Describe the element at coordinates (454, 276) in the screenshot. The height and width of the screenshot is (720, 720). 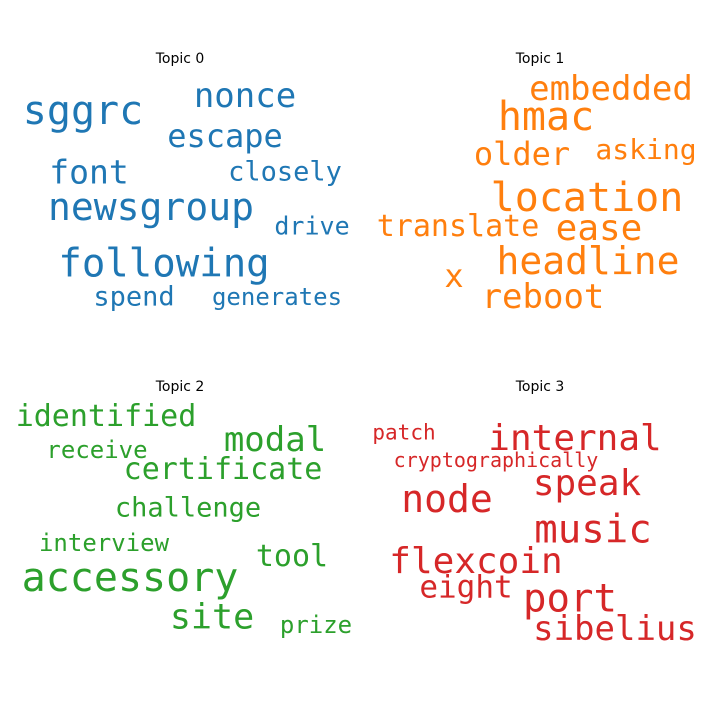
I see `topic-1-word-x: x` at that location.